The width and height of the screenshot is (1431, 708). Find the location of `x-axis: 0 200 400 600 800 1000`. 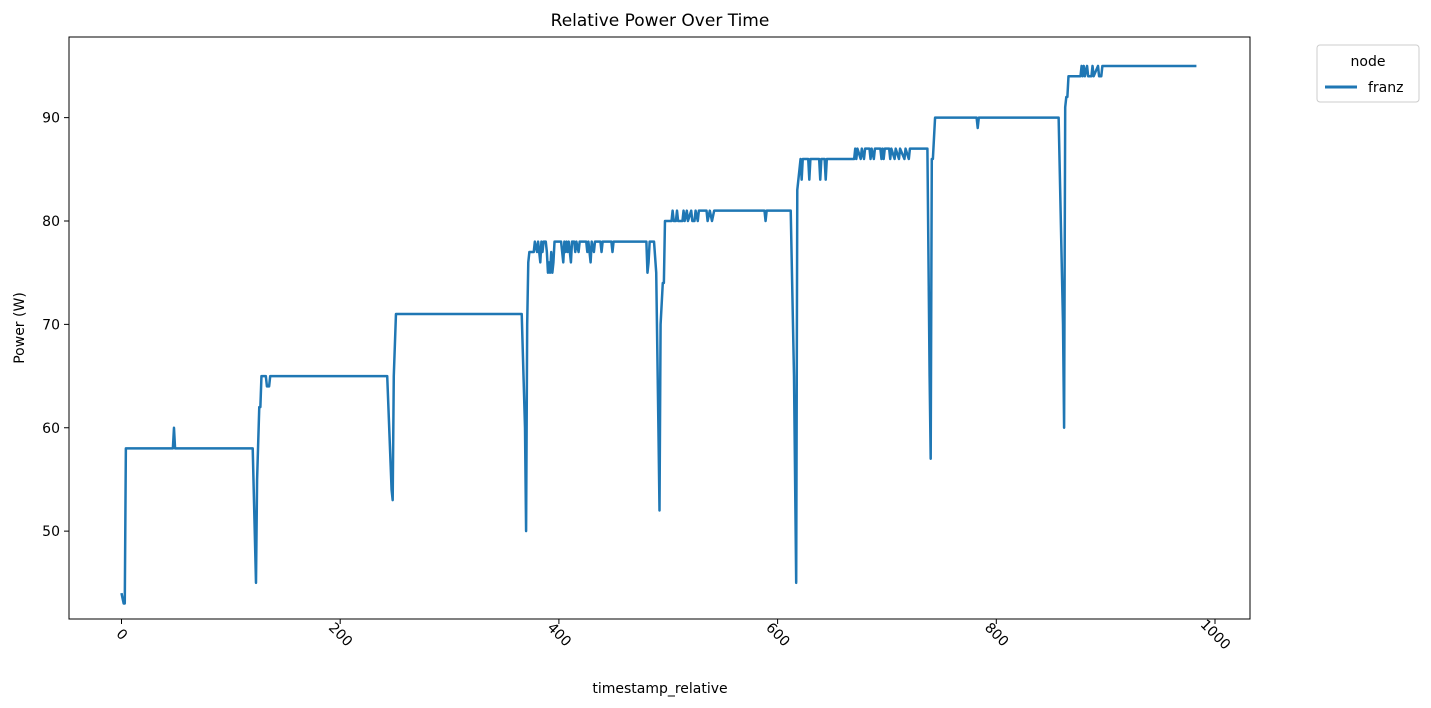

x-axis: 0 200 400 600 800 1000 is located at coordinates (673, 635).